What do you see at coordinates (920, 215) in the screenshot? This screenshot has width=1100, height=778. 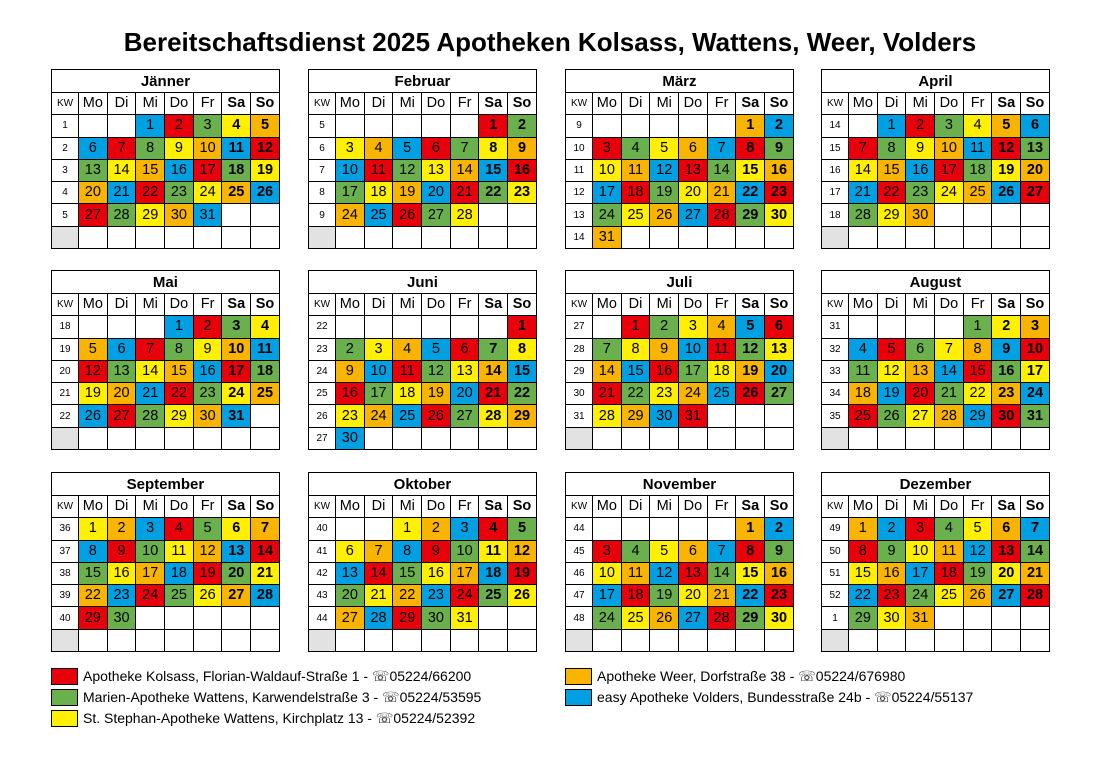 I see `day-cell: 30` at bounding box center [920, 215].